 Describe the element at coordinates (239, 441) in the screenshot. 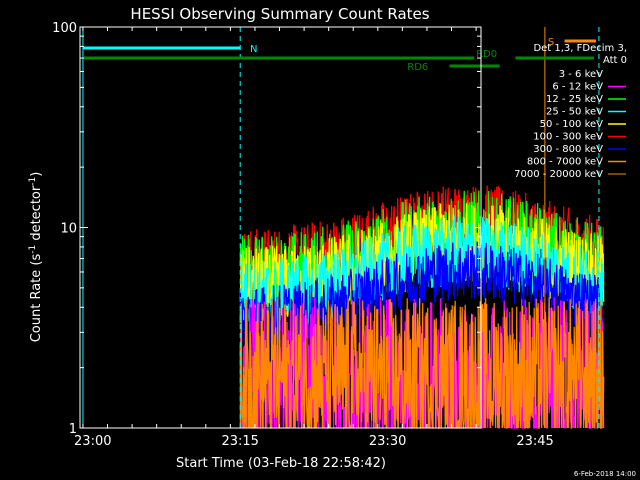

I see `x-tick-label: 23:15` at that location.